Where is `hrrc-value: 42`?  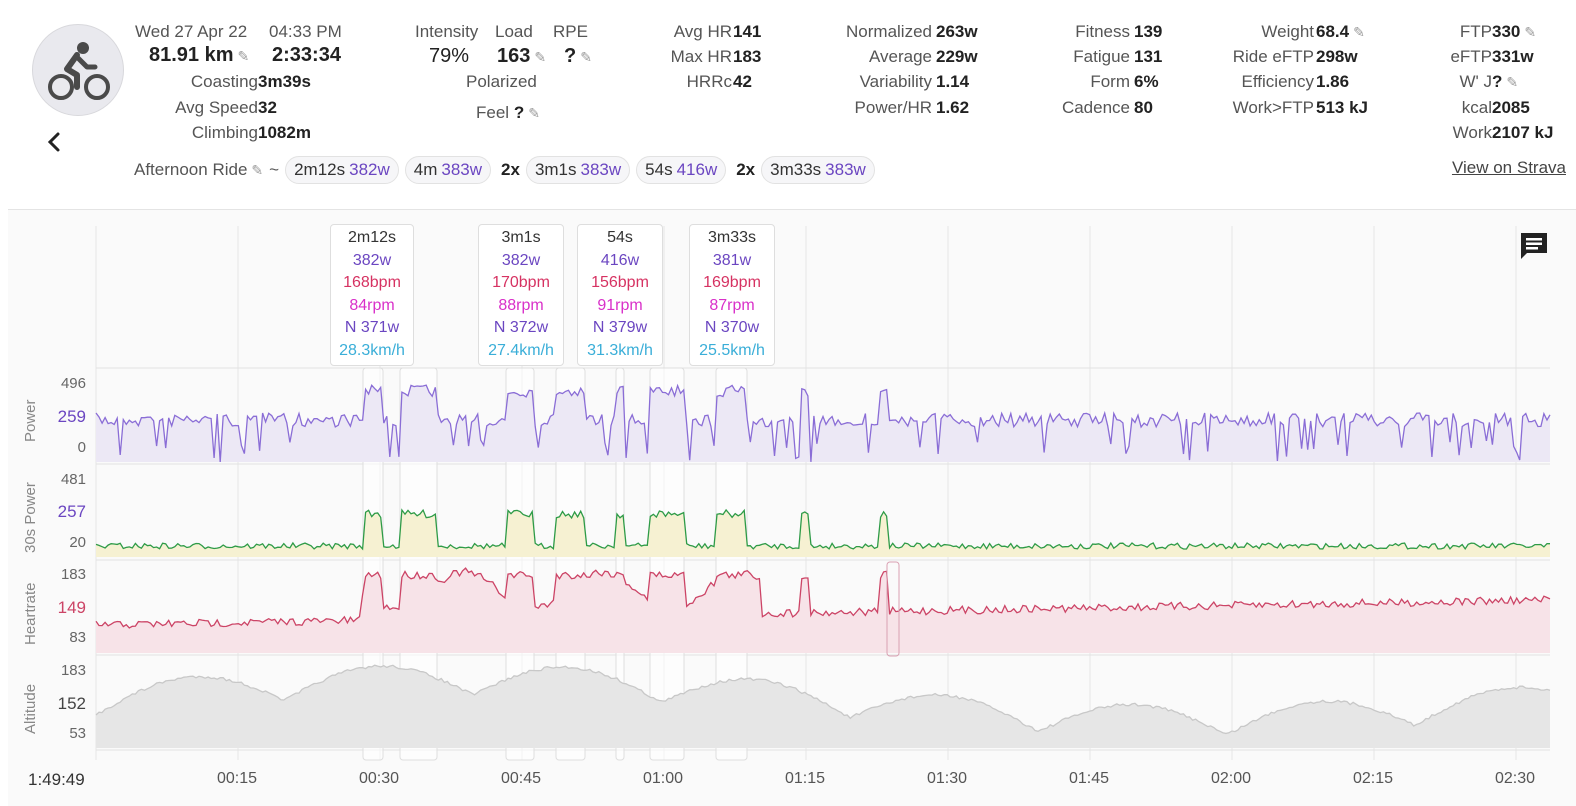 hrrc-value: 42 is located at coordinates (742, 81).